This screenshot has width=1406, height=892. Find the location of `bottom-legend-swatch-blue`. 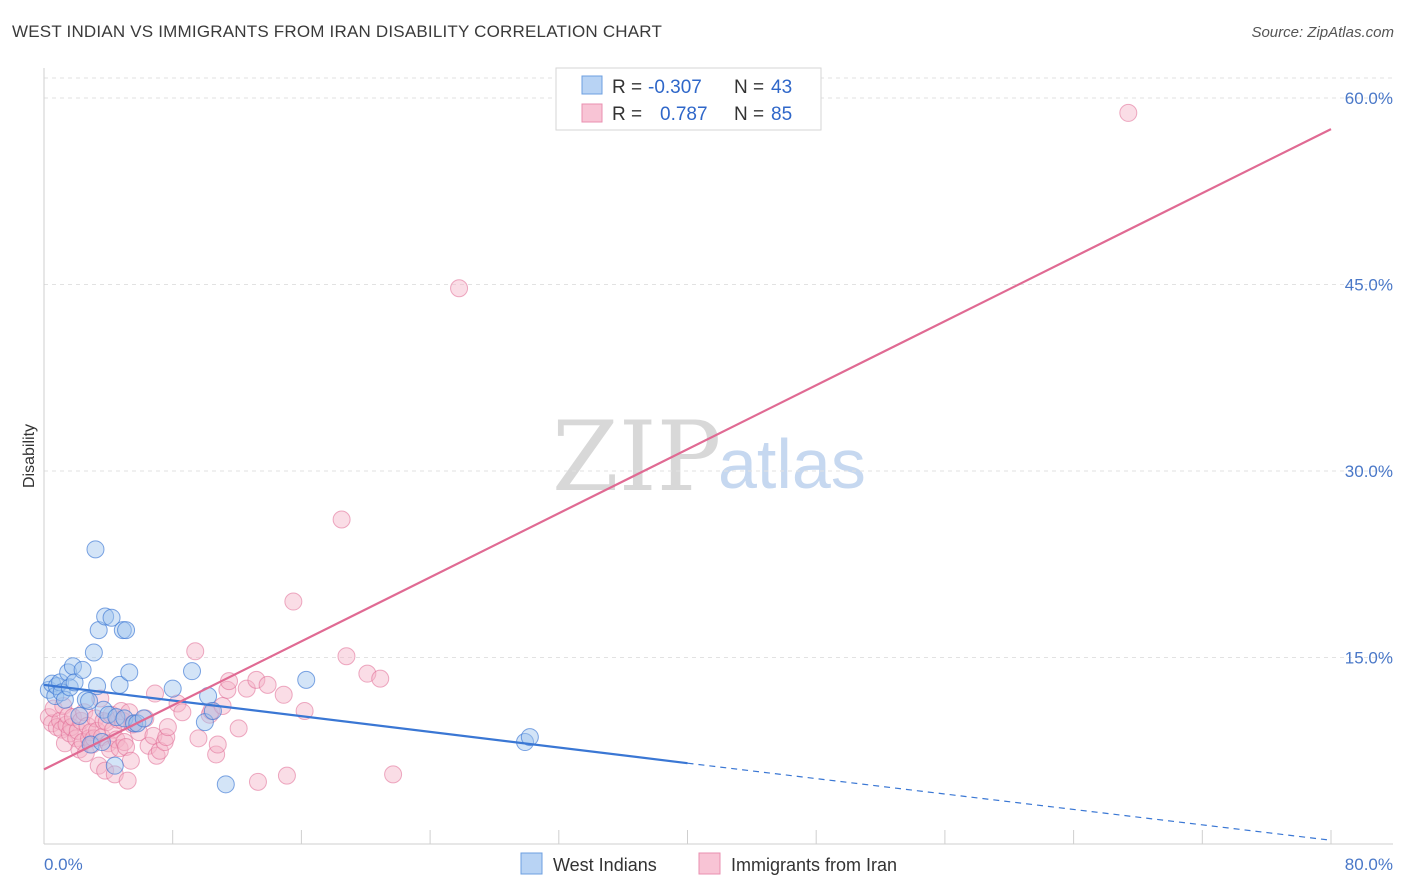

bottom-legend-swatch-blue is located at coordinates (531, 863).